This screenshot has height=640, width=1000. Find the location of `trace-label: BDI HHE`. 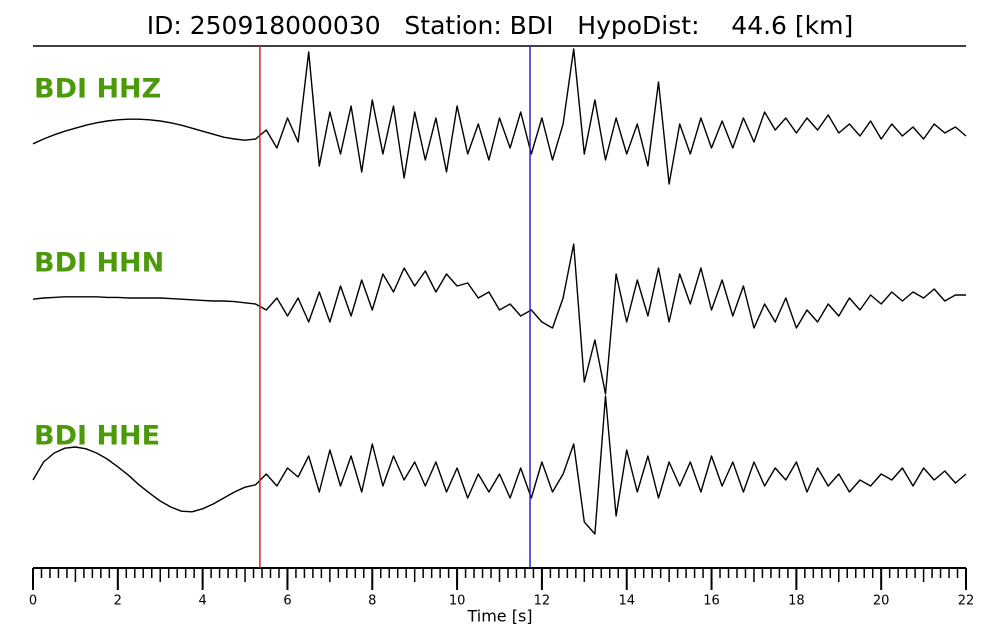

trace-label: BDI HHE is located at coordinates (97, 436).